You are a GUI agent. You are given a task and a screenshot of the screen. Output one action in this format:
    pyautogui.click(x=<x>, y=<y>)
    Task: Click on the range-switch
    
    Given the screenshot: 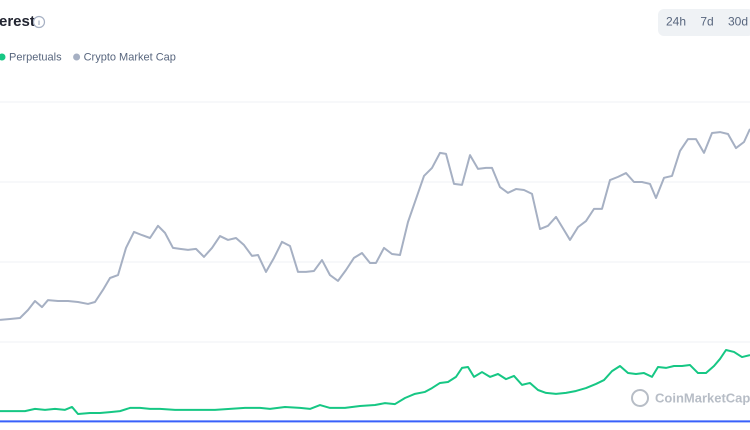 What is the action you would take?
    pyautogui.click(x=704, y=22)
    